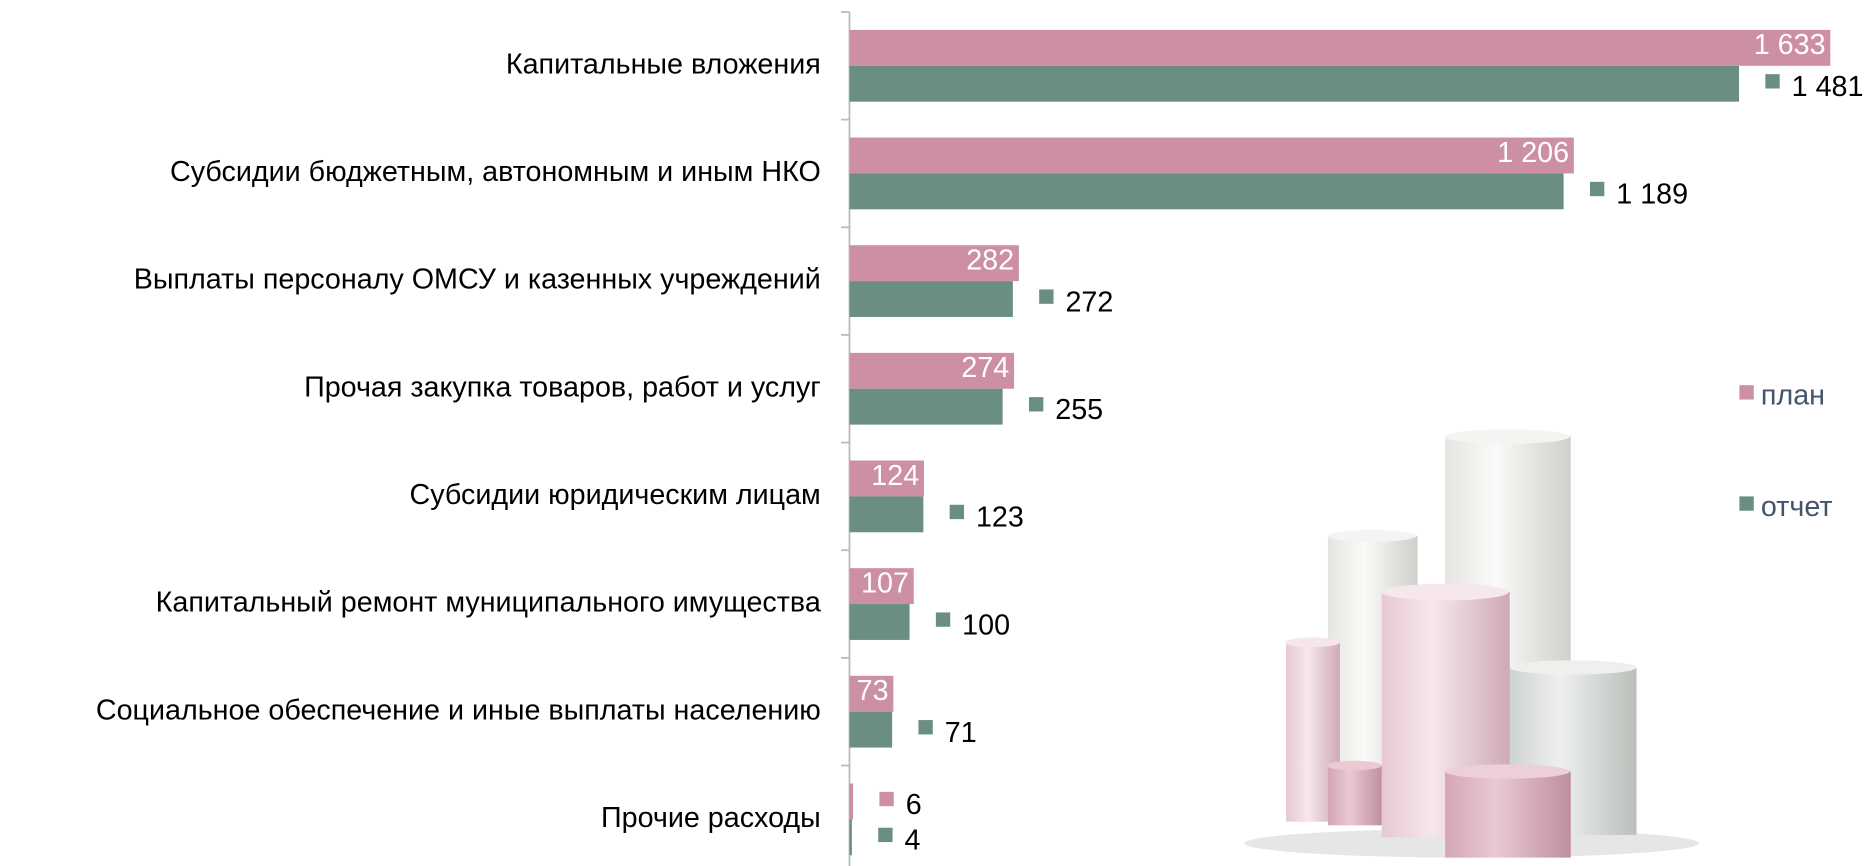 This screenshot has height=866, width=1876. Describe the element at coordinates (1533, 153) in the screenshot. I see `value-label: 1 206` at that location.